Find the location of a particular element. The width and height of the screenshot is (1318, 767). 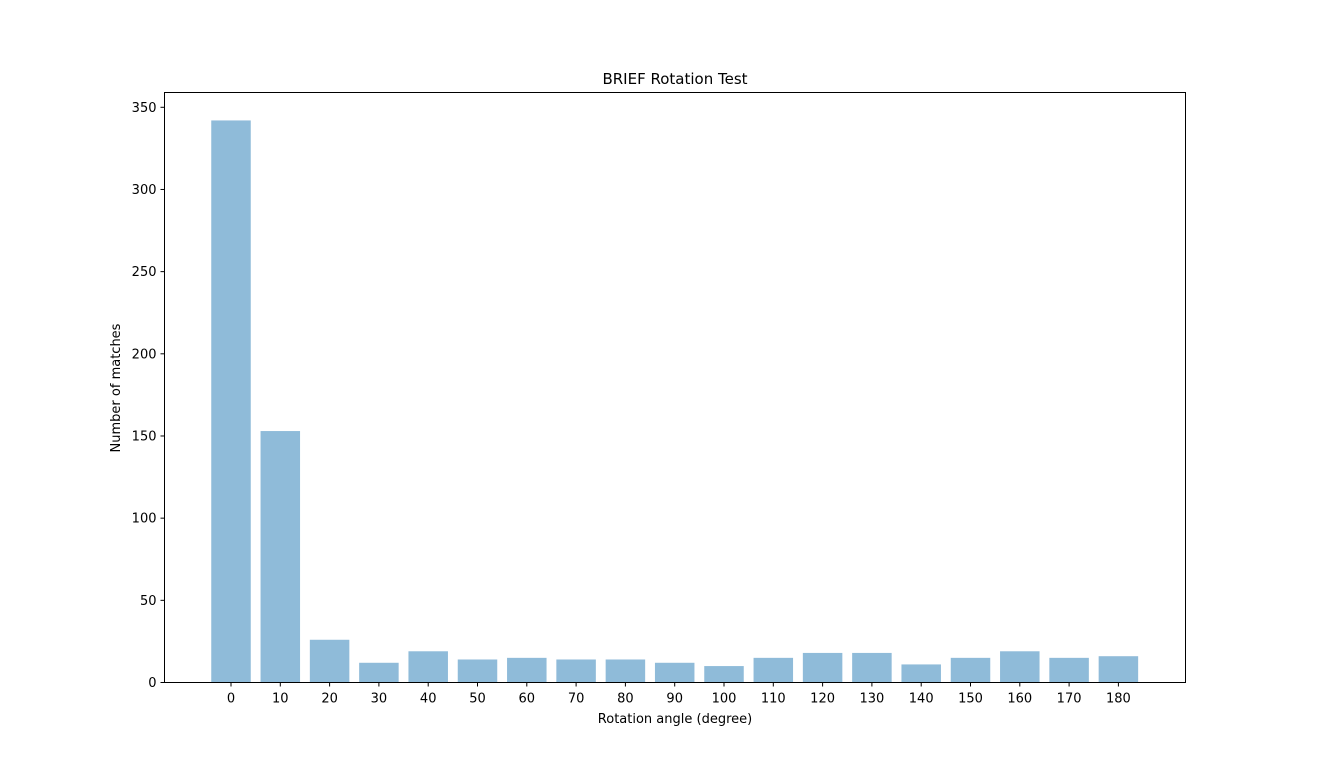

x-tick-label-20: 20 is located at coordinates (329, 699).